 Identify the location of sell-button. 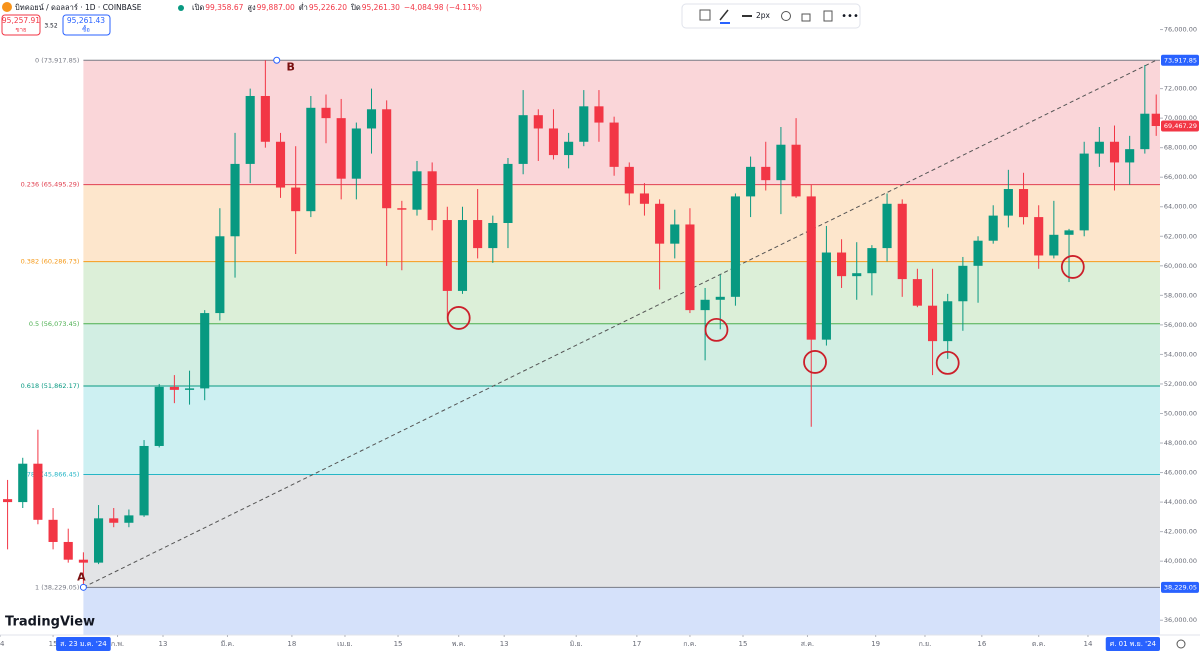
(21, 25).